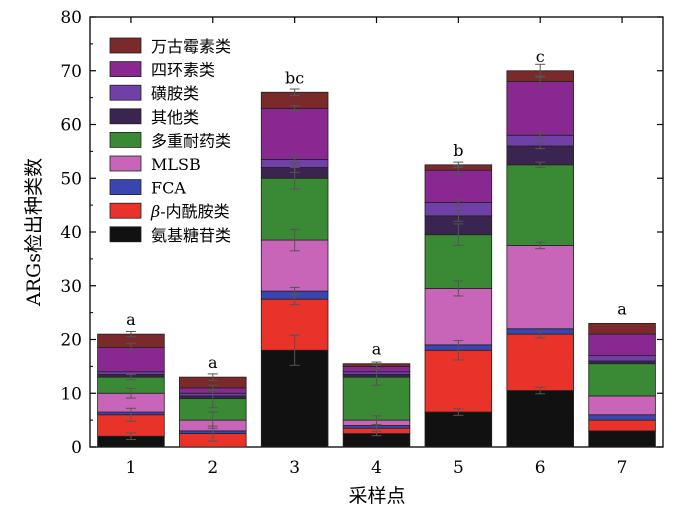 The height and width of the screenshot is (516, 700). What do you see at coordinates (131, 468) in the screenshot?
I see `x-tick-label: 1` at bounding box center [131, 468].